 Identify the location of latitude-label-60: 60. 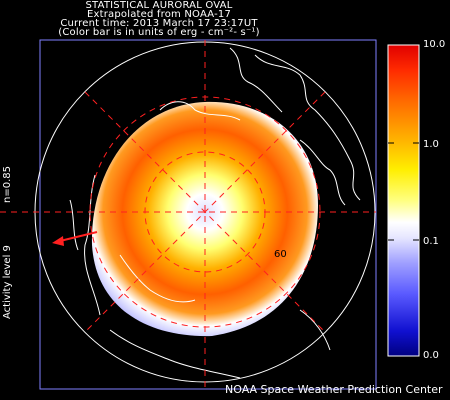
(280, 254).